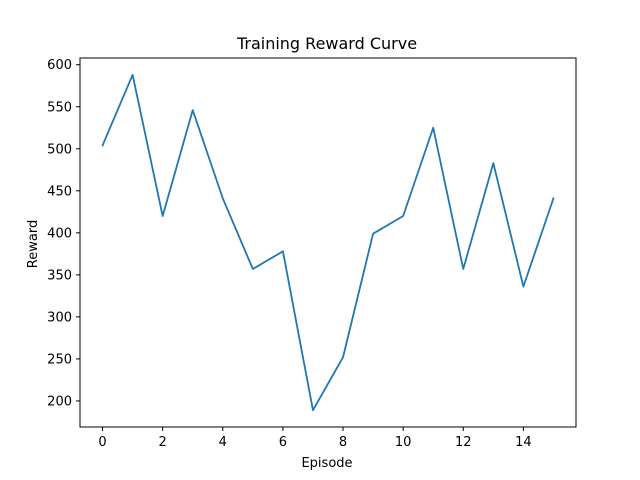 Image resolution: width=640 pixels, height=480 pixels. Describe the element at coordinates (59, 65) in the screenshot. I see `y-tick-label: 600` at that location.